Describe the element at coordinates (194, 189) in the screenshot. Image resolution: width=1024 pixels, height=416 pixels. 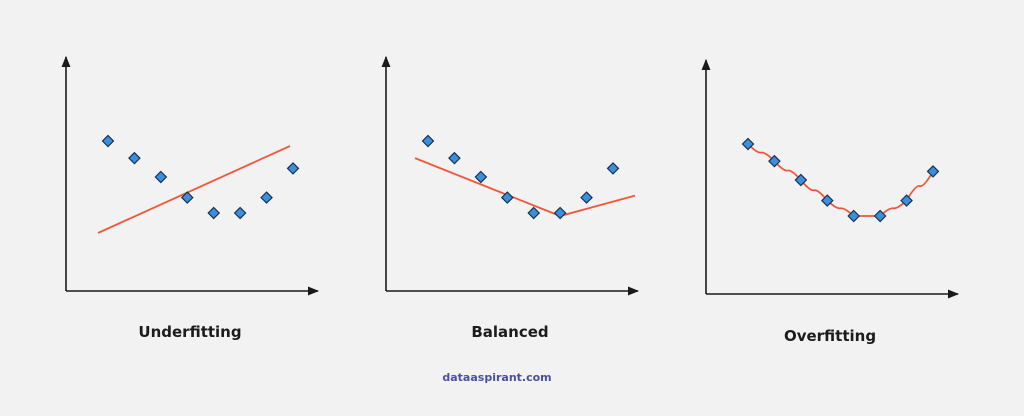
I see `fit-line-underfitting` at that location.